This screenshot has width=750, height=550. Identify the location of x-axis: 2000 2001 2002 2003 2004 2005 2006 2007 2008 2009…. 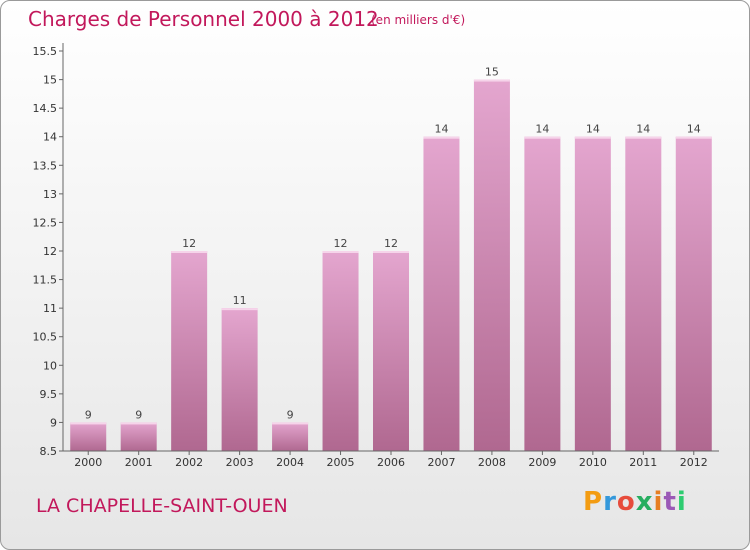
(391, 459).